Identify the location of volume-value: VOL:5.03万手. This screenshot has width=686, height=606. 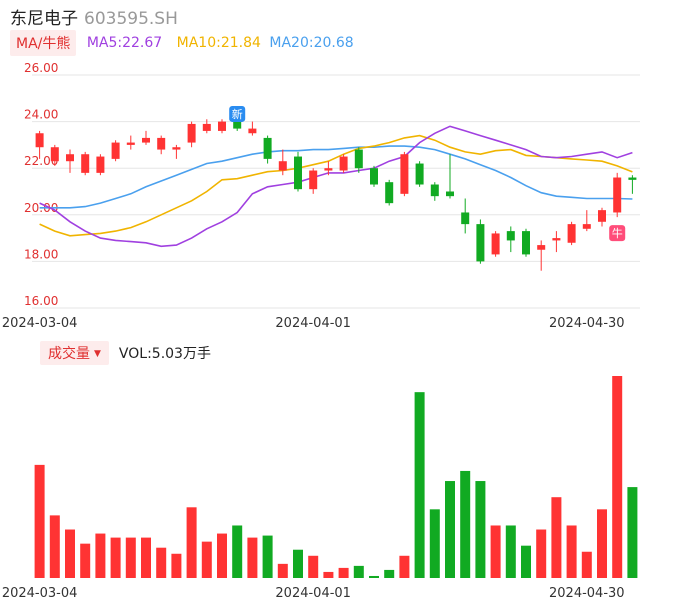
(164, 354).